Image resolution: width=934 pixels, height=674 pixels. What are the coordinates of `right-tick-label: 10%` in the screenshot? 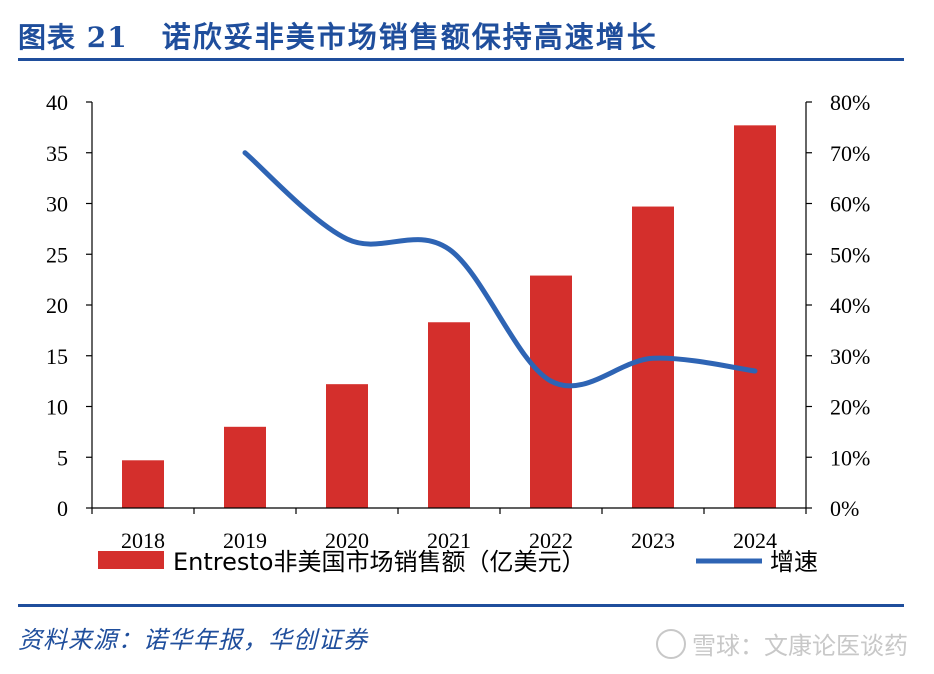 It's located at (850, 457).